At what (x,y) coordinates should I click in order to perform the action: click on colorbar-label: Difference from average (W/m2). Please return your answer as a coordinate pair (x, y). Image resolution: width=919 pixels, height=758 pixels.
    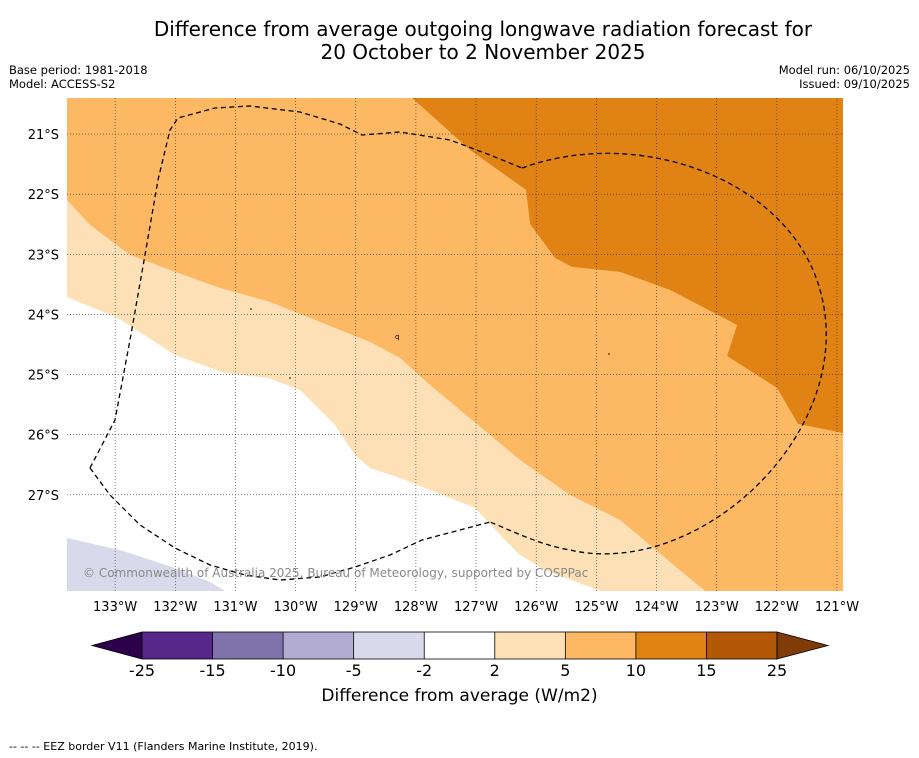
    Looking at the image, I should click on (459, 696).